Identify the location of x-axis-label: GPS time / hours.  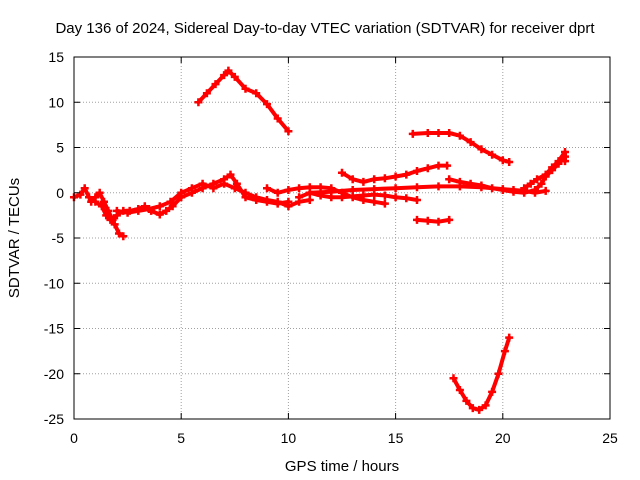
(342, 466).